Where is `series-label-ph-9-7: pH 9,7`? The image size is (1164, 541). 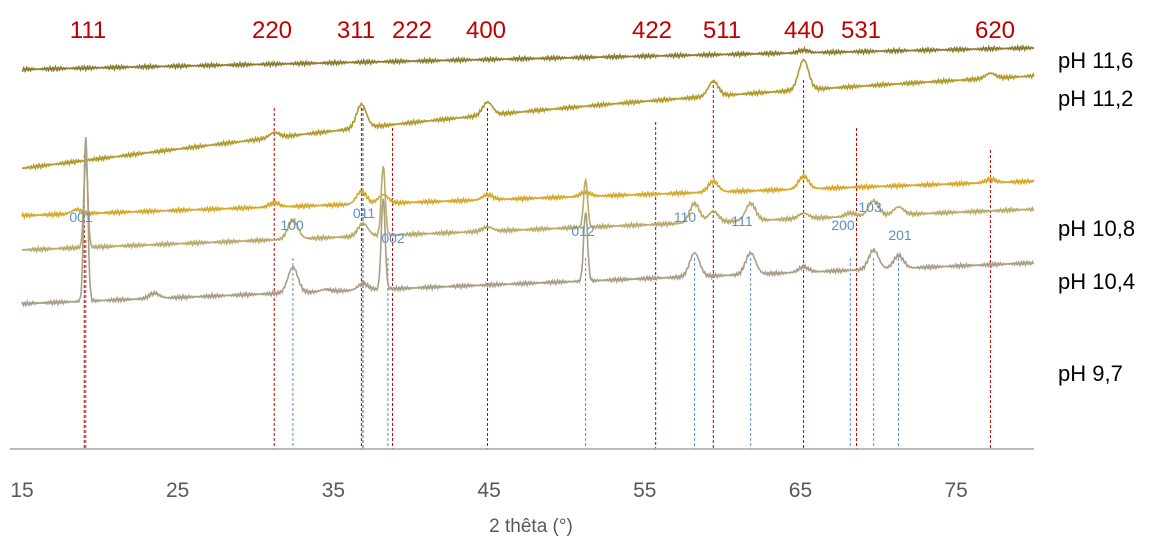 series-label-ph-9-7: pH 9,7 is located at coordinates (1090, 373).